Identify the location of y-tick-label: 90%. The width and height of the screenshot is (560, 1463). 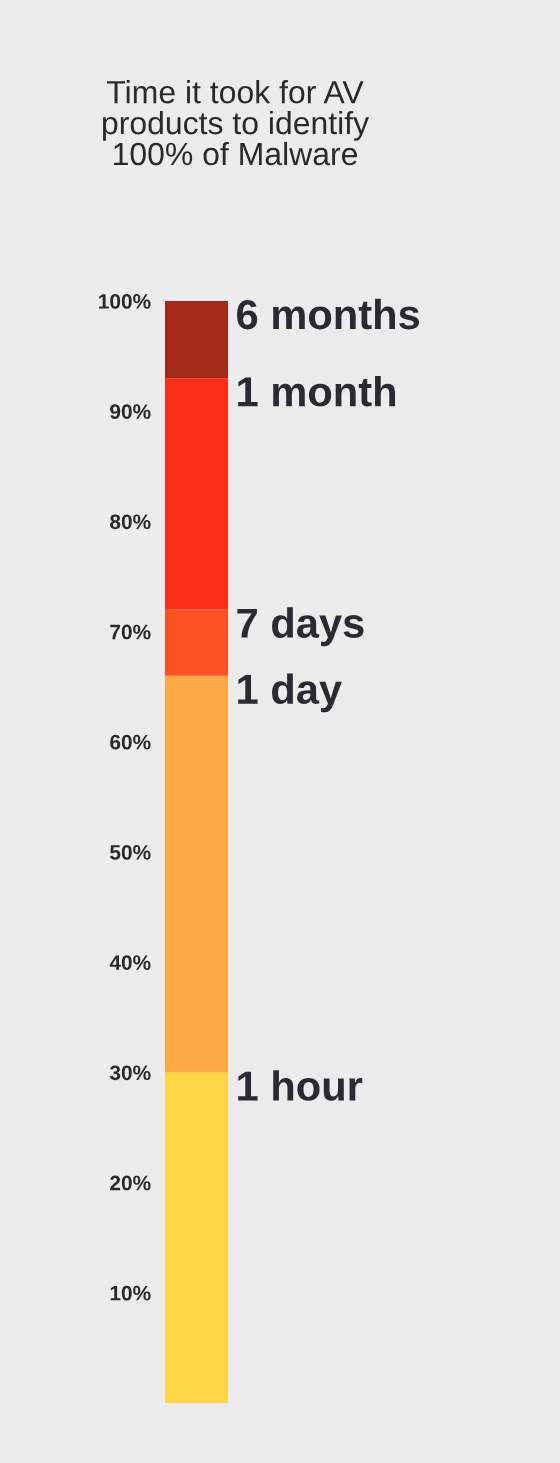
(130, 411).